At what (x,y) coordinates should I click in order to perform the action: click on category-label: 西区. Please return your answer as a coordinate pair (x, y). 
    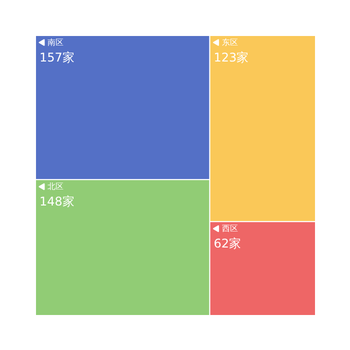
    Looking at the image, I should click on (230, 229).